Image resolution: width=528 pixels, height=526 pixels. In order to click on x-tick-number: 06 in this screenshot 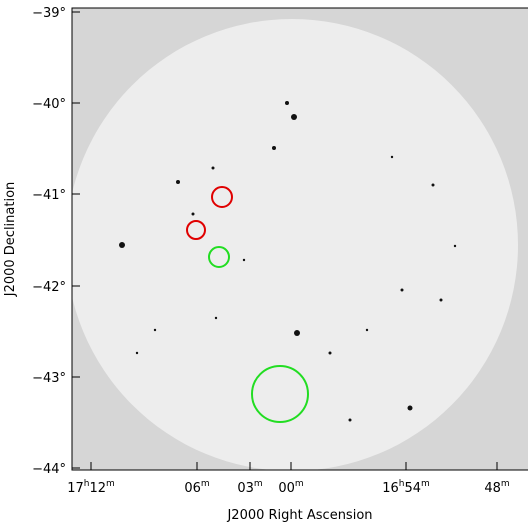, I will do `click(192, 488)`.